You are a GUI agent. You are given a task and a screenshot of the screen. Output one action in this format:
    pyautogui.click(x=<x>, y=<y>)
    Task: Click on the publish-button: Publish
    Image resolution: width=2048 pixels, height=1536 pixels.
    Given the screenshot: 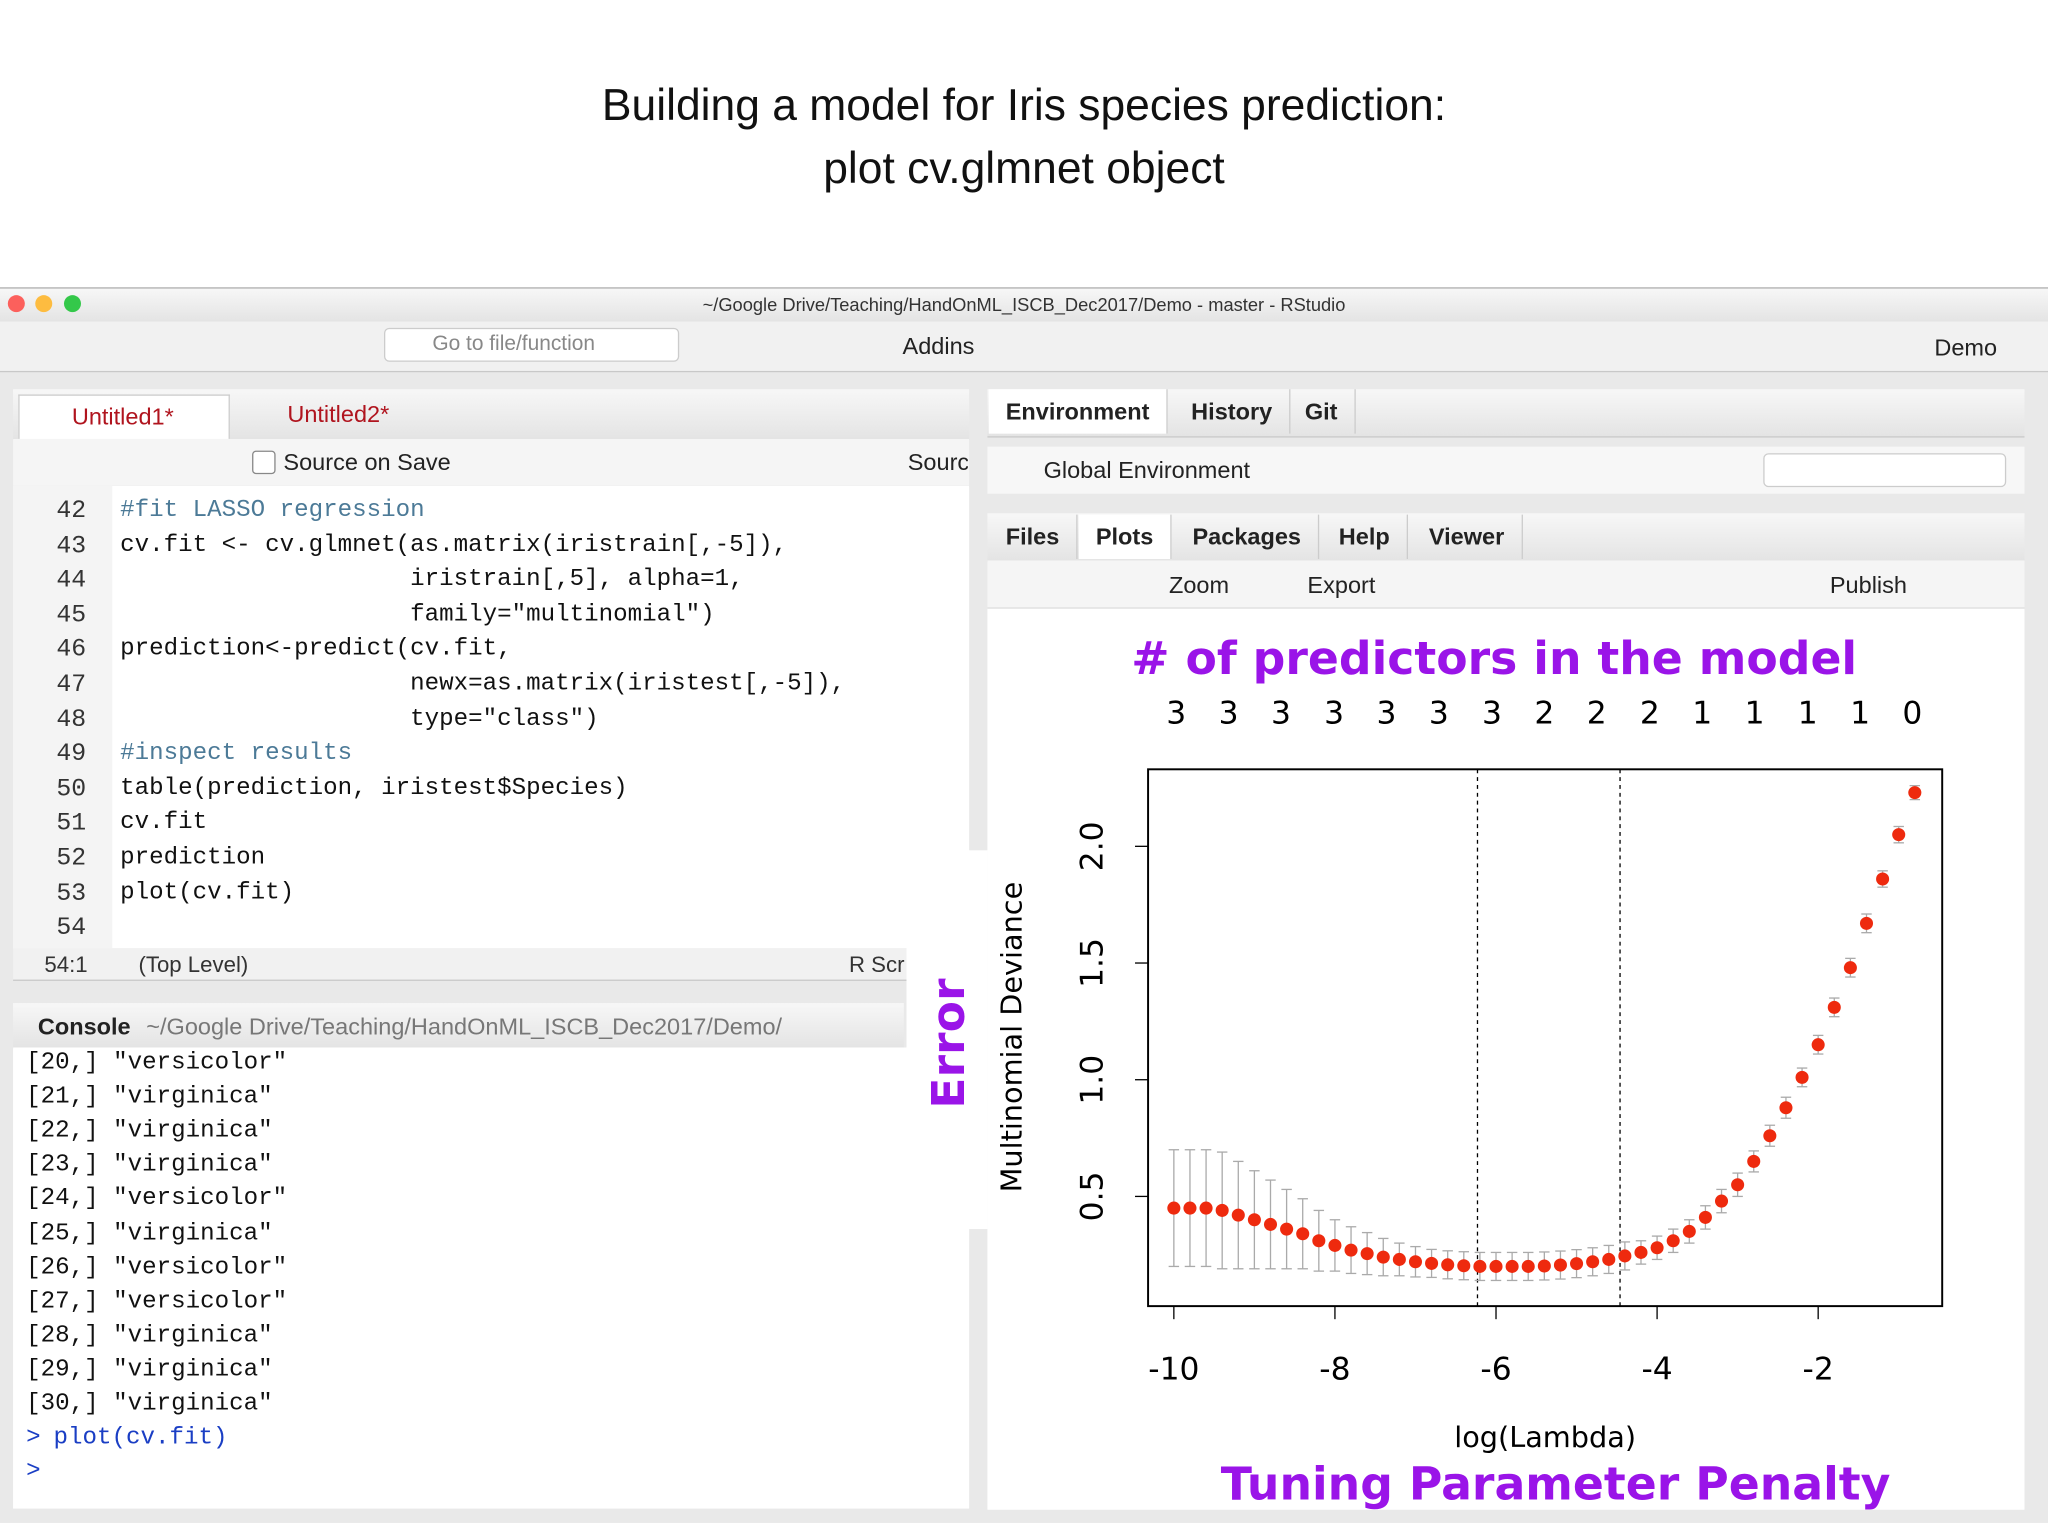 What is the action you would take?
    pyautogui.click(x=1868, y=585)
    